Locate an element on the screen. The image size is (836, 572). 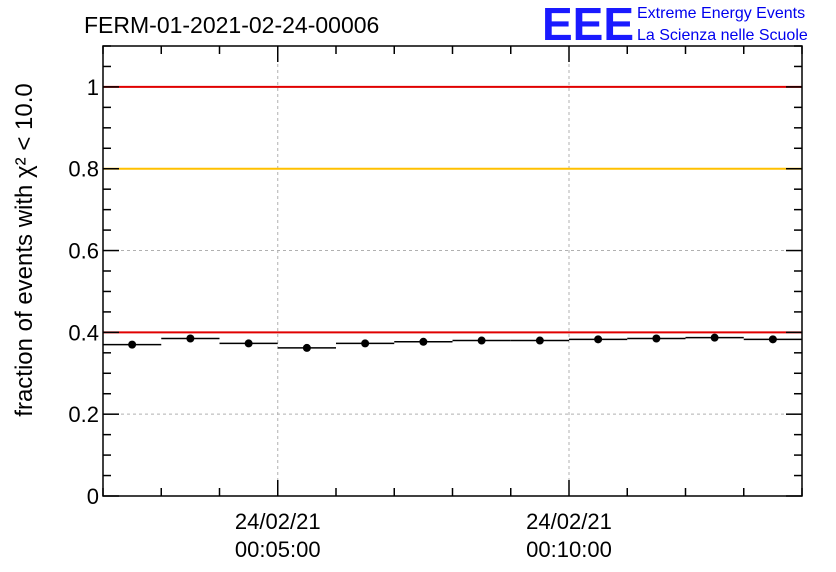
chart-title: FERM-01-2021-02-24-00006 is located at coordinates (231, 25).